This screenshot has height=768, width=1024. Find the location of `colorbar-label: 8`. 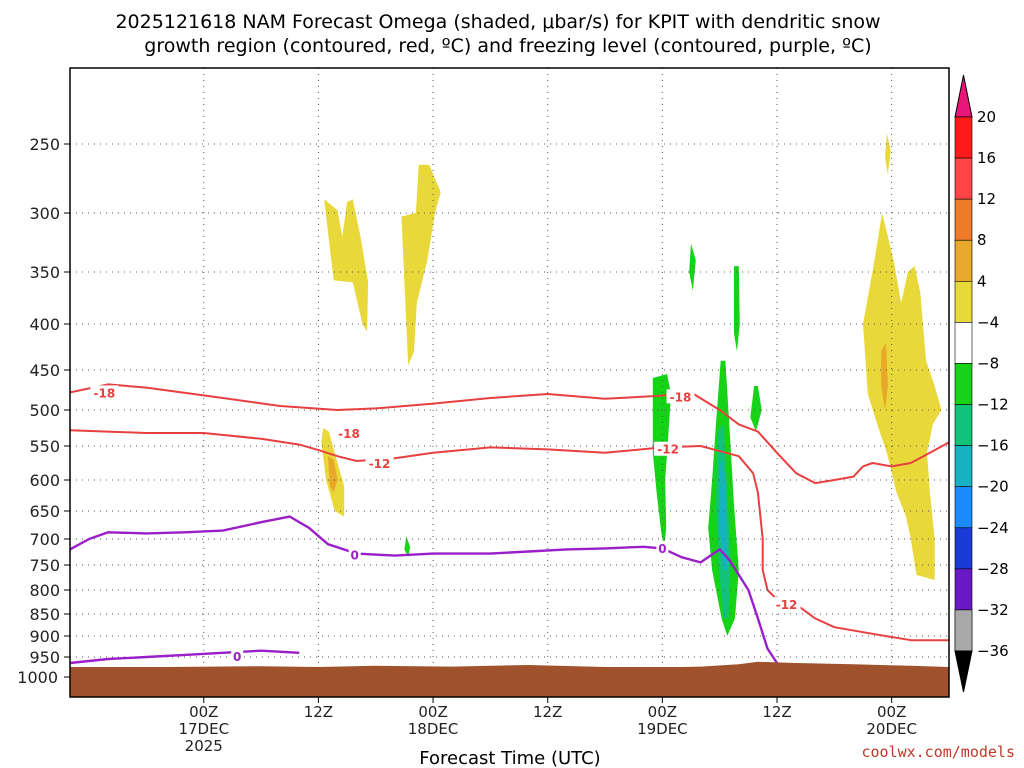

colorbar-label: 8 is located at coordinates (982, 240).